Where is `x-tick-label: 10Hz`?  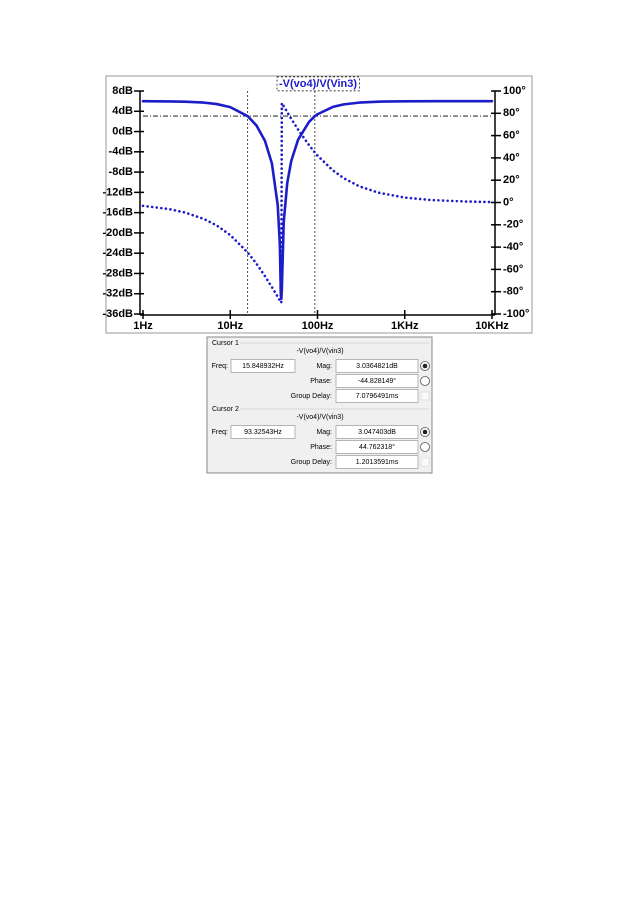 x-tick-label: 10Hz is located at coordinates (230, 326).